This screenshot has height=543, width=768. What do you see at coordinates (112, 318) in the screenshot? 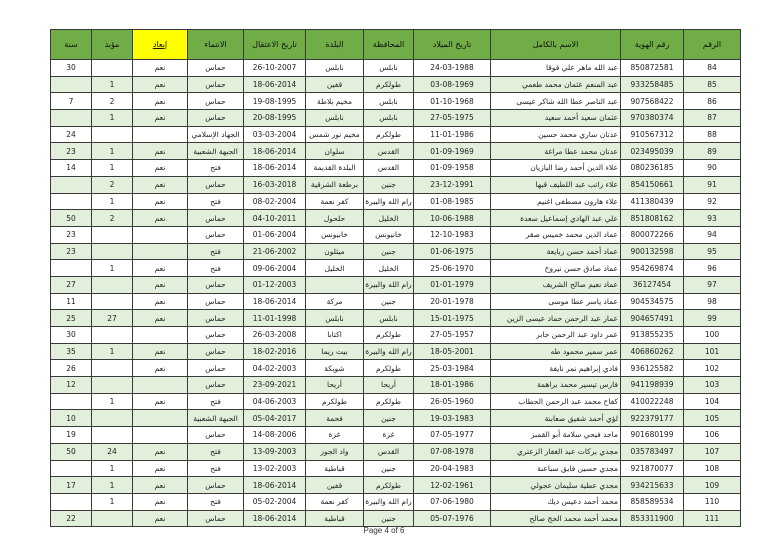
I see `cell-life-sentence: 27` at bounding box center [112, 318].